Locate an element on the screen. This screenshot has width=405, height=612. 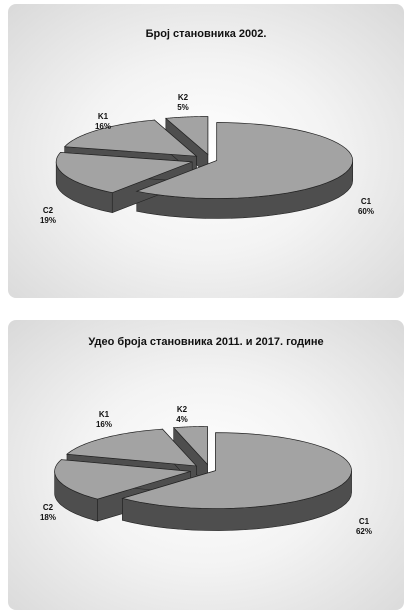
slice-value-label-c1: 60% is located at coordinates (366, 211).